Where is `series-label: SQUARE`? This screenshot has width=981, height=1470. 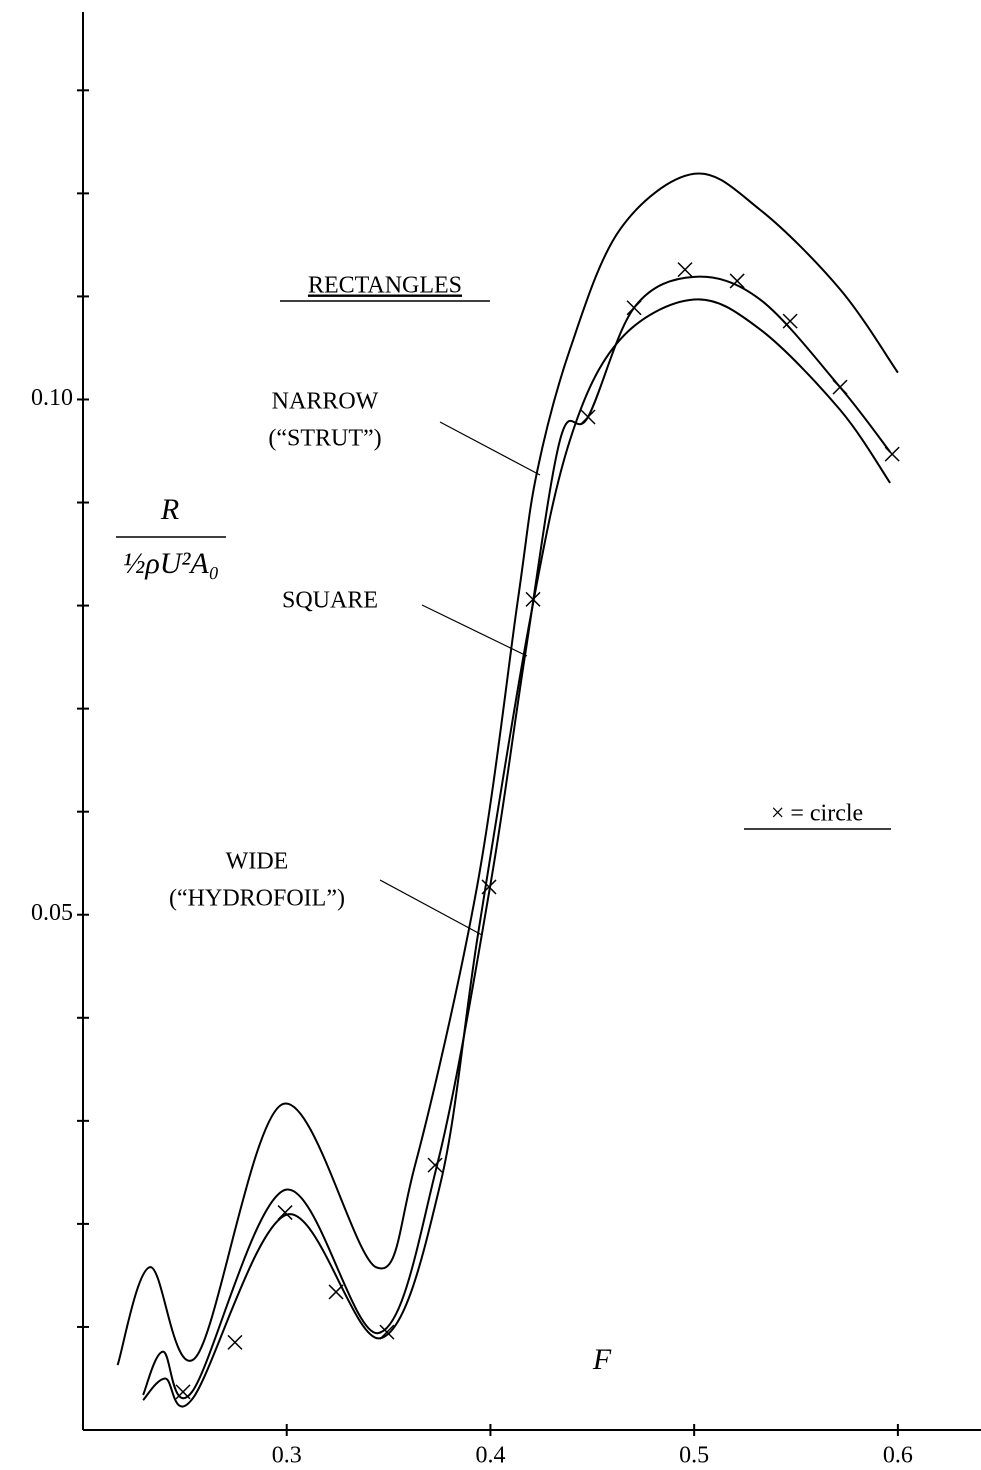
series-label: SQUARE is located at coordinates (330, 601).